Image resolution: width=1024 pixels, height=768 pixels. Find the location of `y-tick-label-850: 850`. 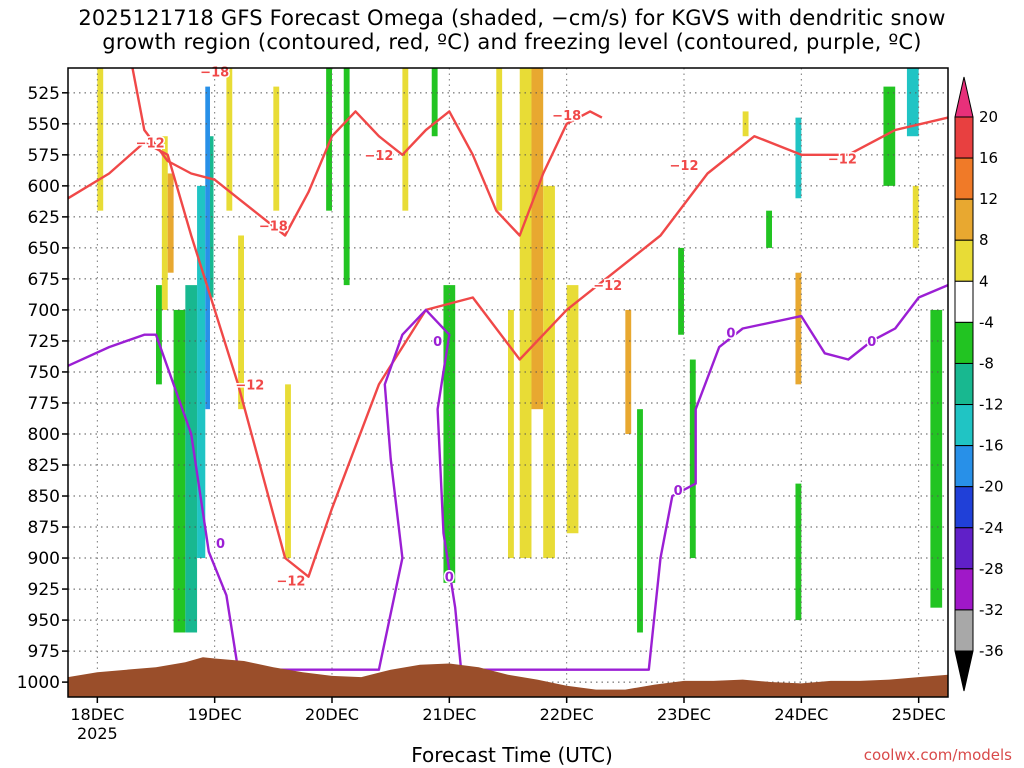

y-tick-label-850: 850 is located at coordinates (44, 497).